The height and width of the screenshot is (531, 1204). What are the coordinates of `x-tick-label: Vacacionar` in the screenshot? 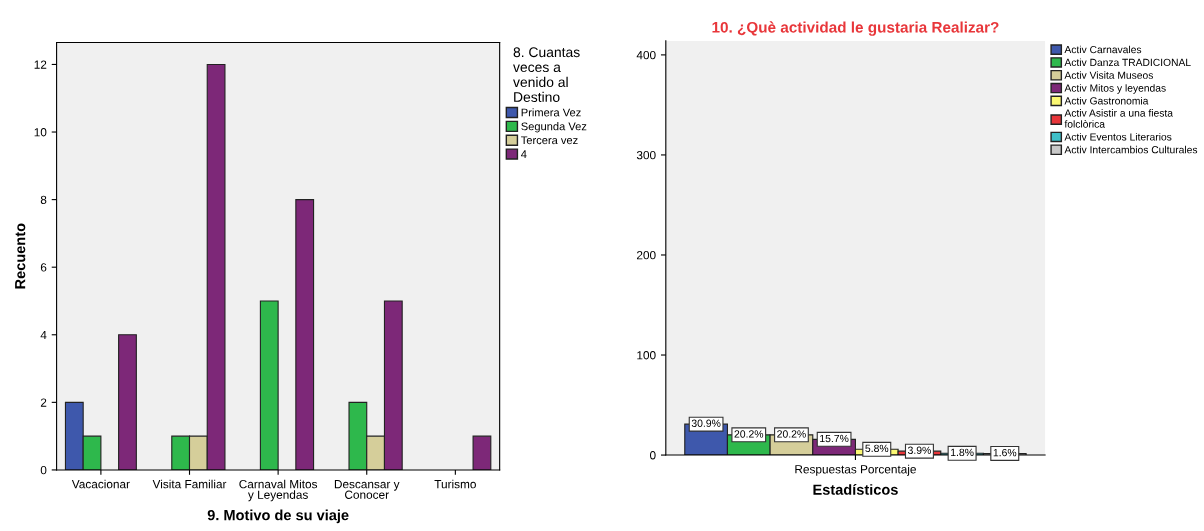 It's located at (100, 484).